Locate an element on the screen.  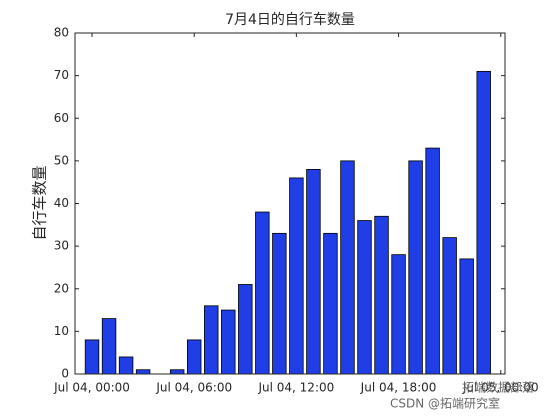
x-tick-label: Jul 04, 00:00 is located at coordinates (91, 388).